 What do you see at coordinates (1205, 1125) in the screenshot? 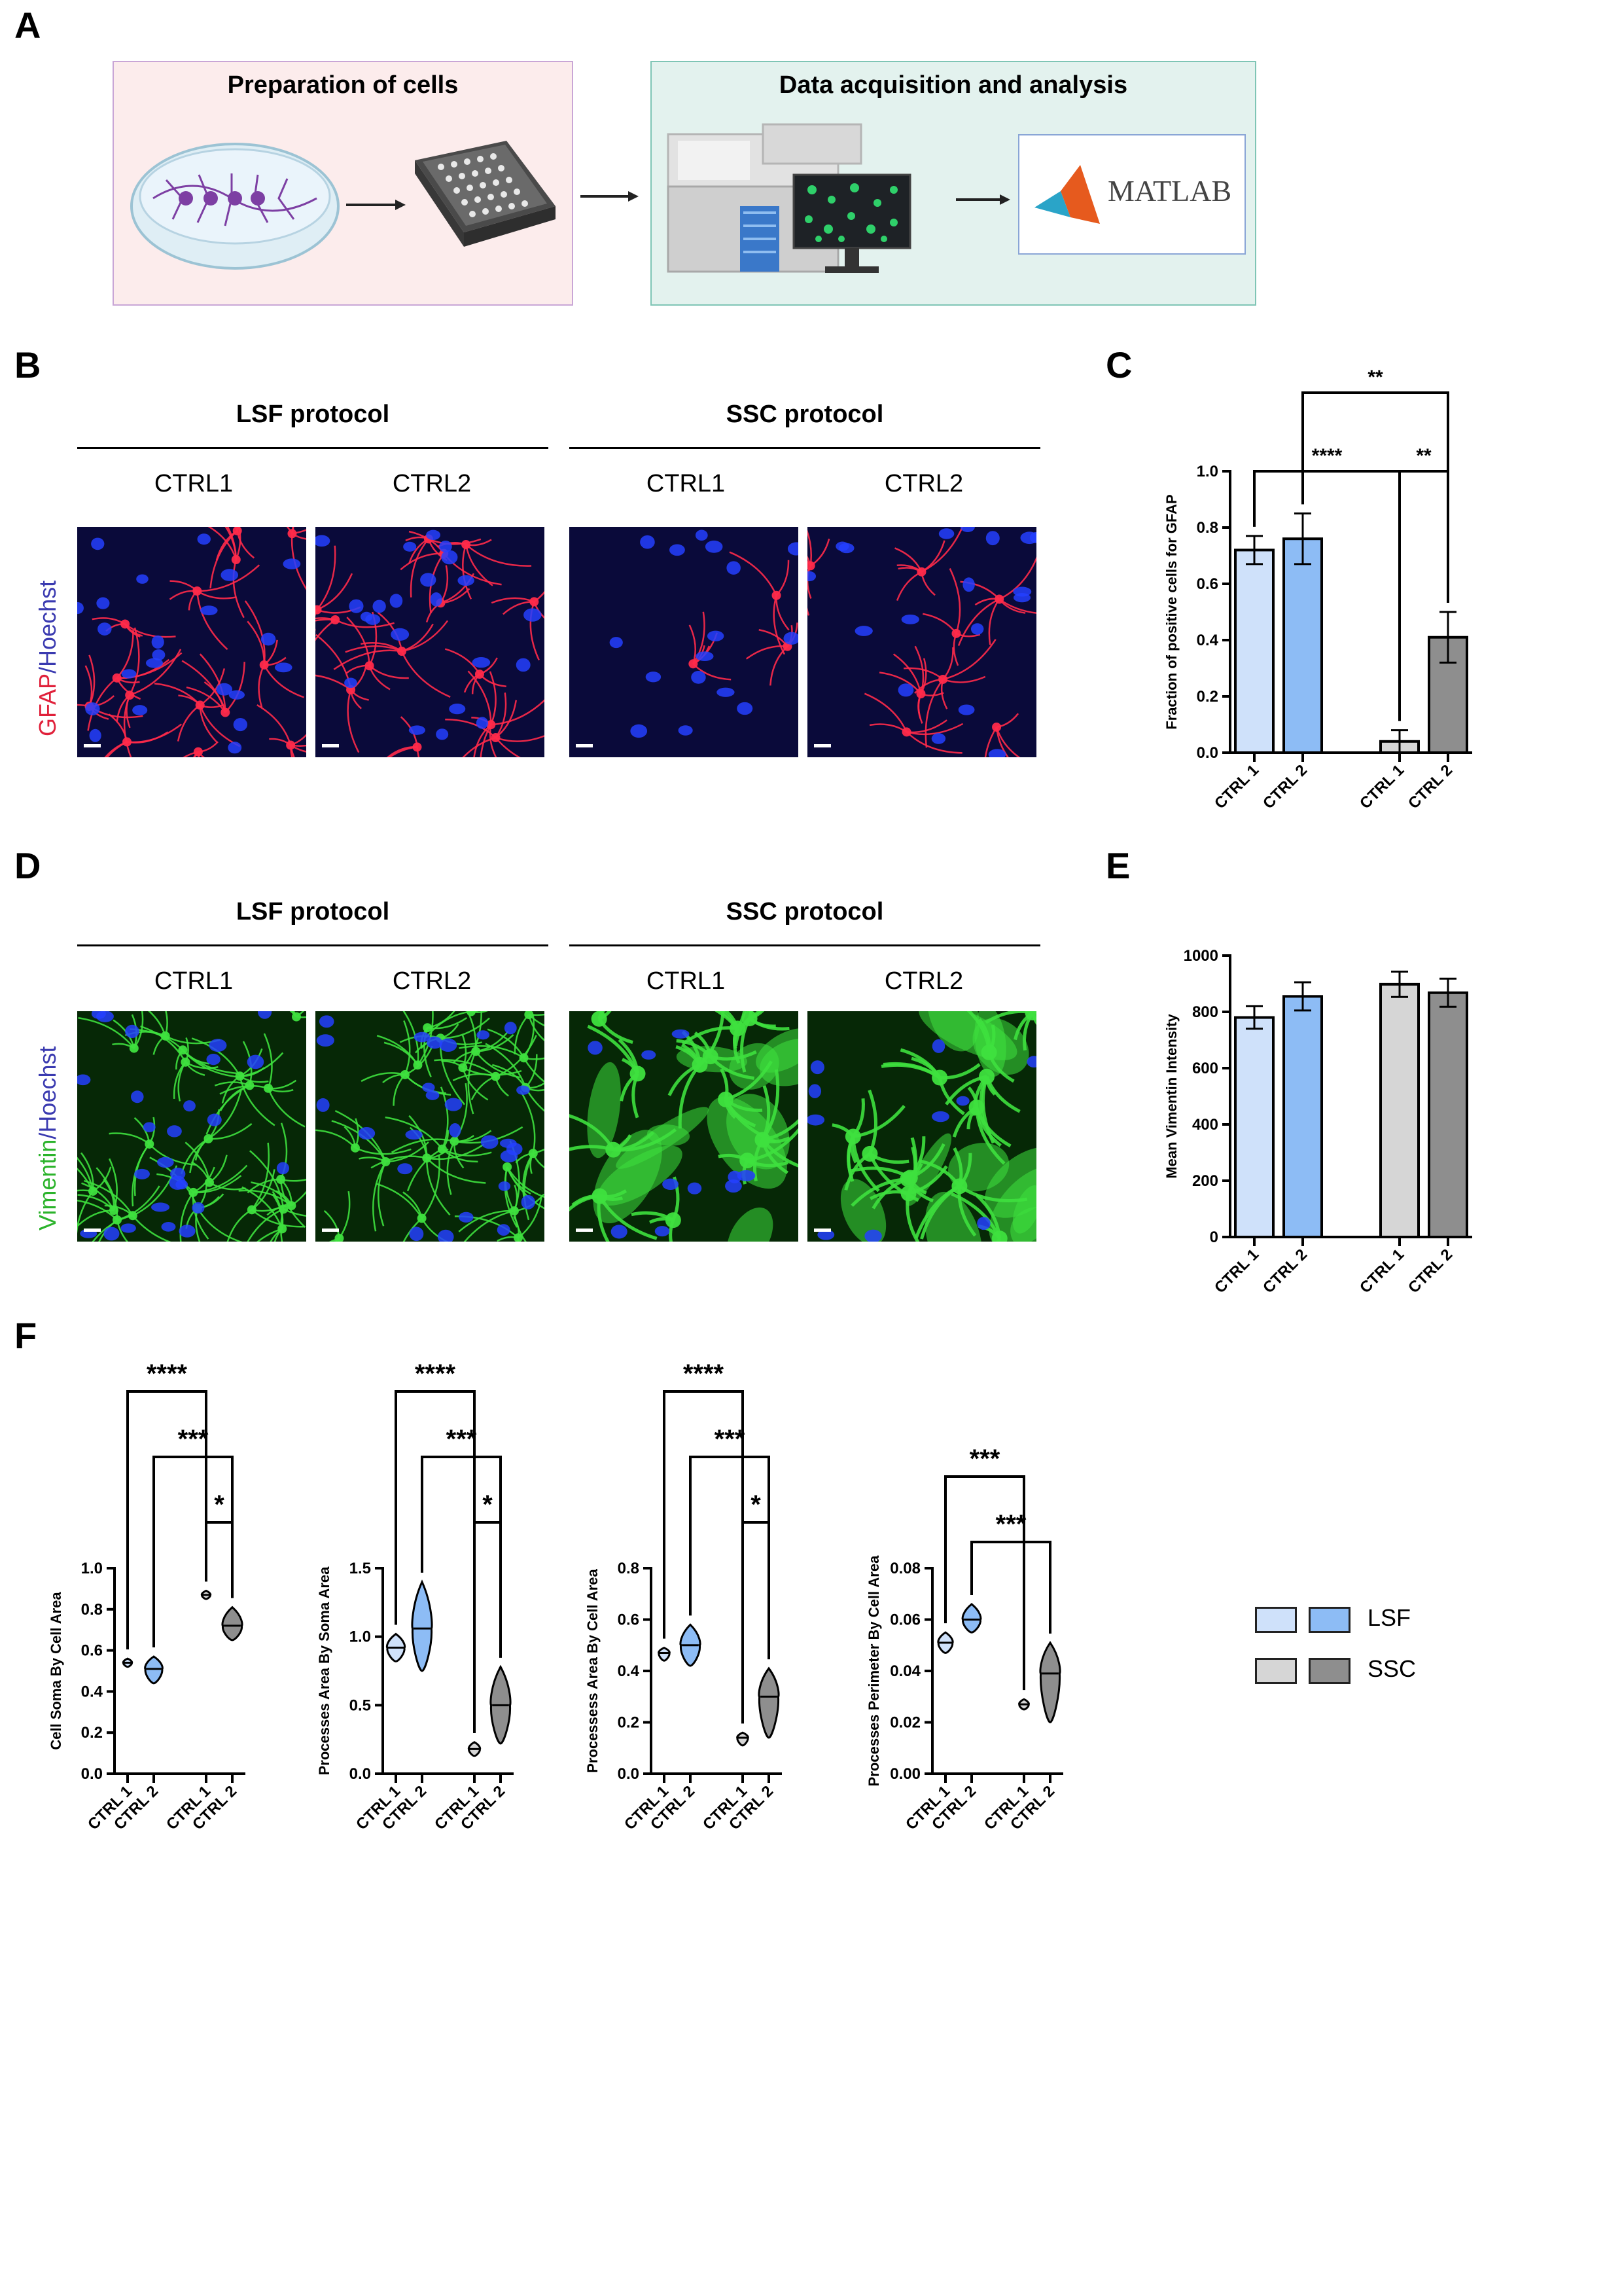
I see `y-tick-label: 400` at bounding box center [1205, 1125].